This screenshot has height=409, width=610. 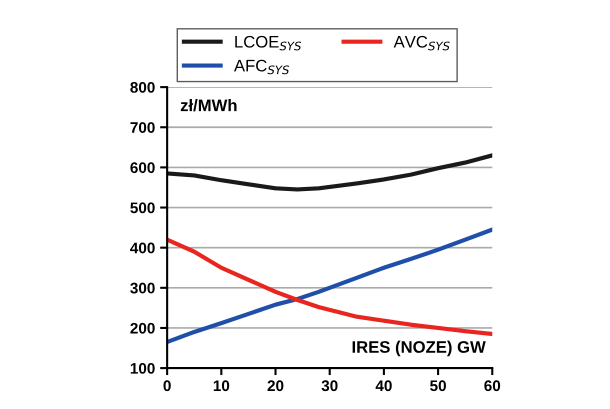 I want to click on y-tick-label: 100, so click(x=142, y=368).